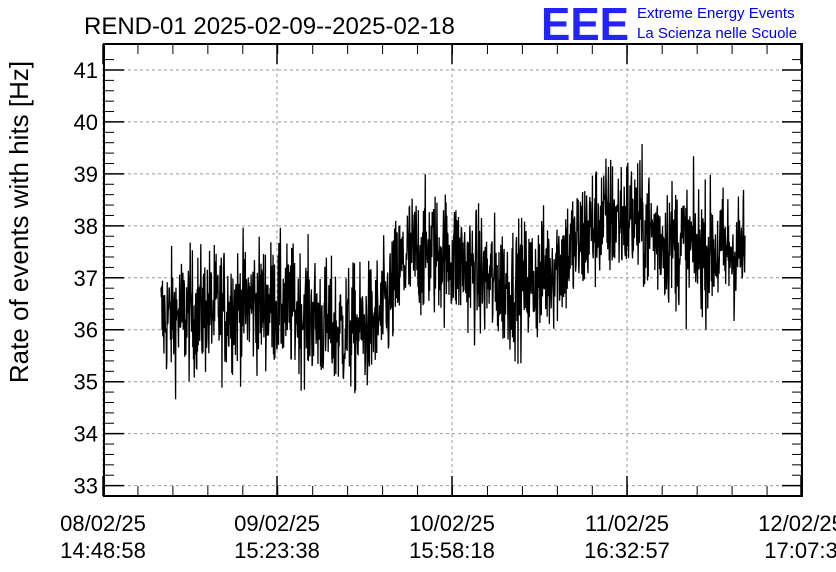  I want to click on y-tick-label: 41, so click(86, 70).